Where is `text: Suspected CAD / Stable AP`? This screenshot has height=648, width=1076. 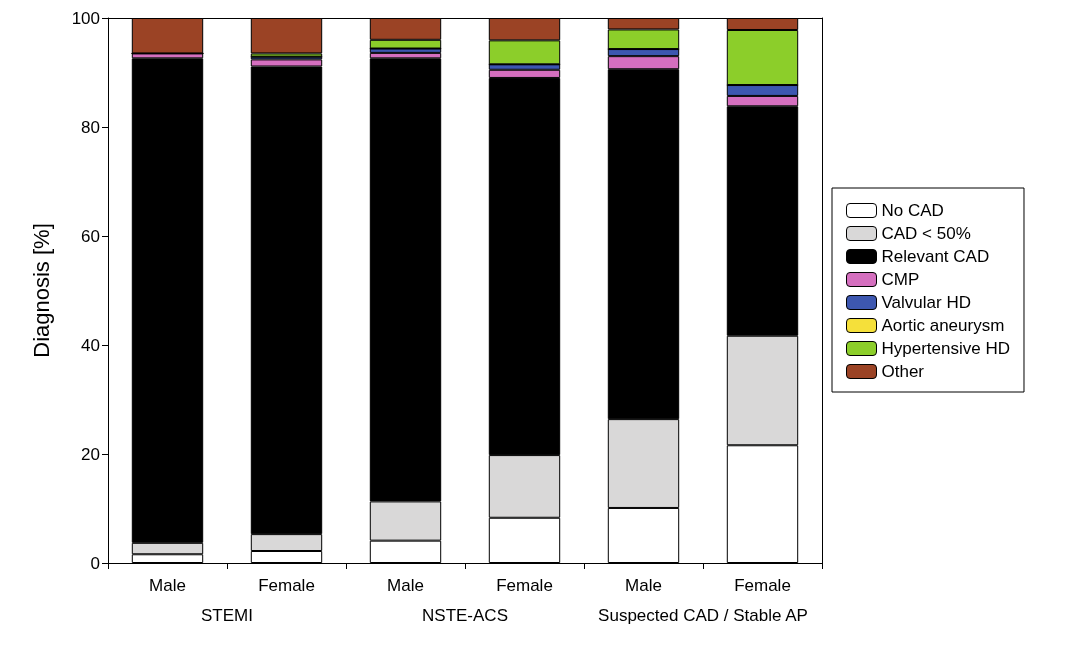
text: Suspected CAD / Stable AP is located at coordinates (703, 615).